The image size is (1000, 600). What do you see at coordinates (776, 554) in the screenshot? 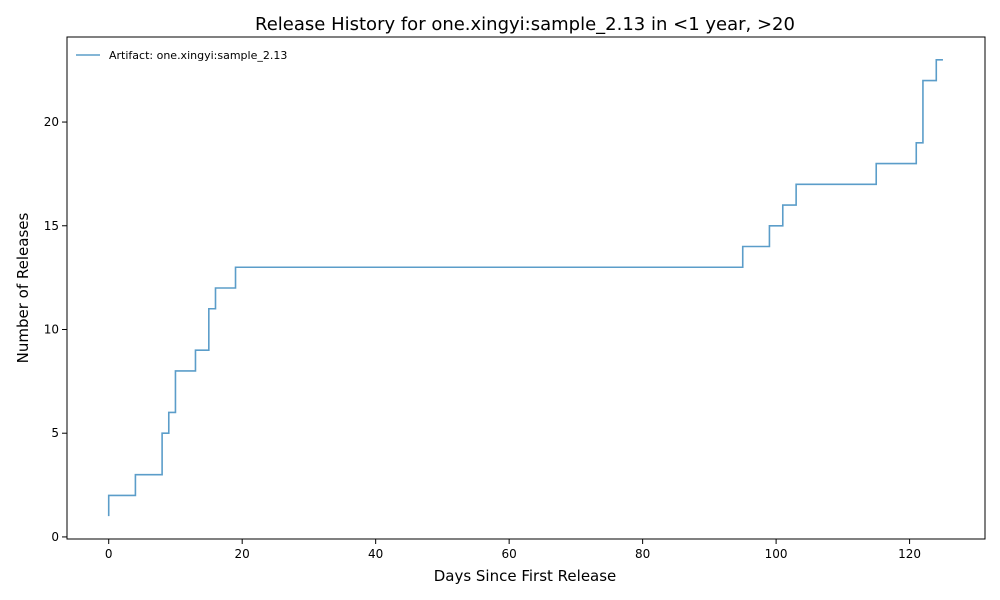
I see `x-tick-label: 100` at bounding box center [776, 554].